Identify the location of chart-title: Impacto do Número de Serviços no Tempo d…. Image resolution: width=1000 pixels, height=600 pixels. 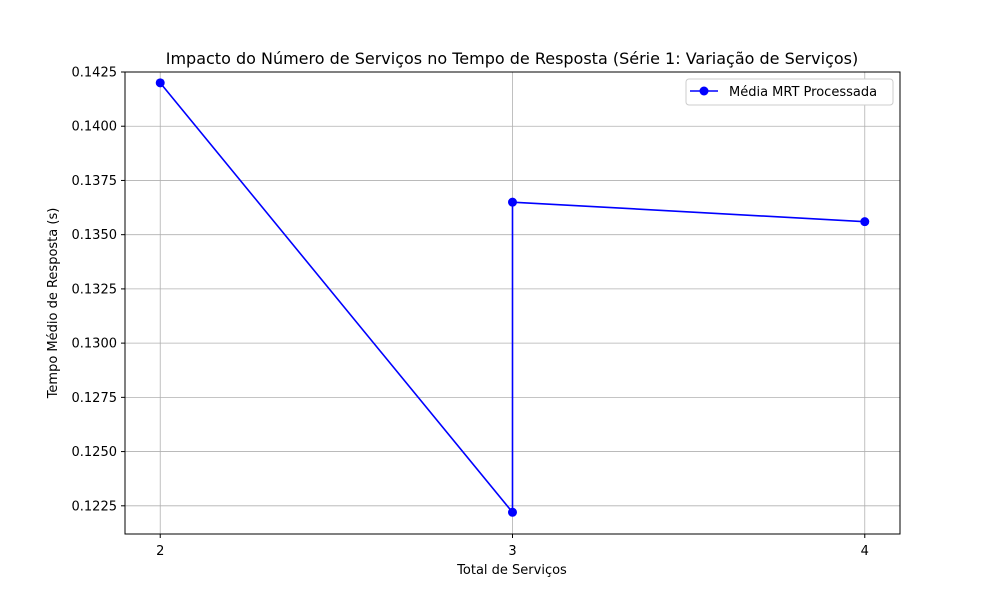
(512, 58).